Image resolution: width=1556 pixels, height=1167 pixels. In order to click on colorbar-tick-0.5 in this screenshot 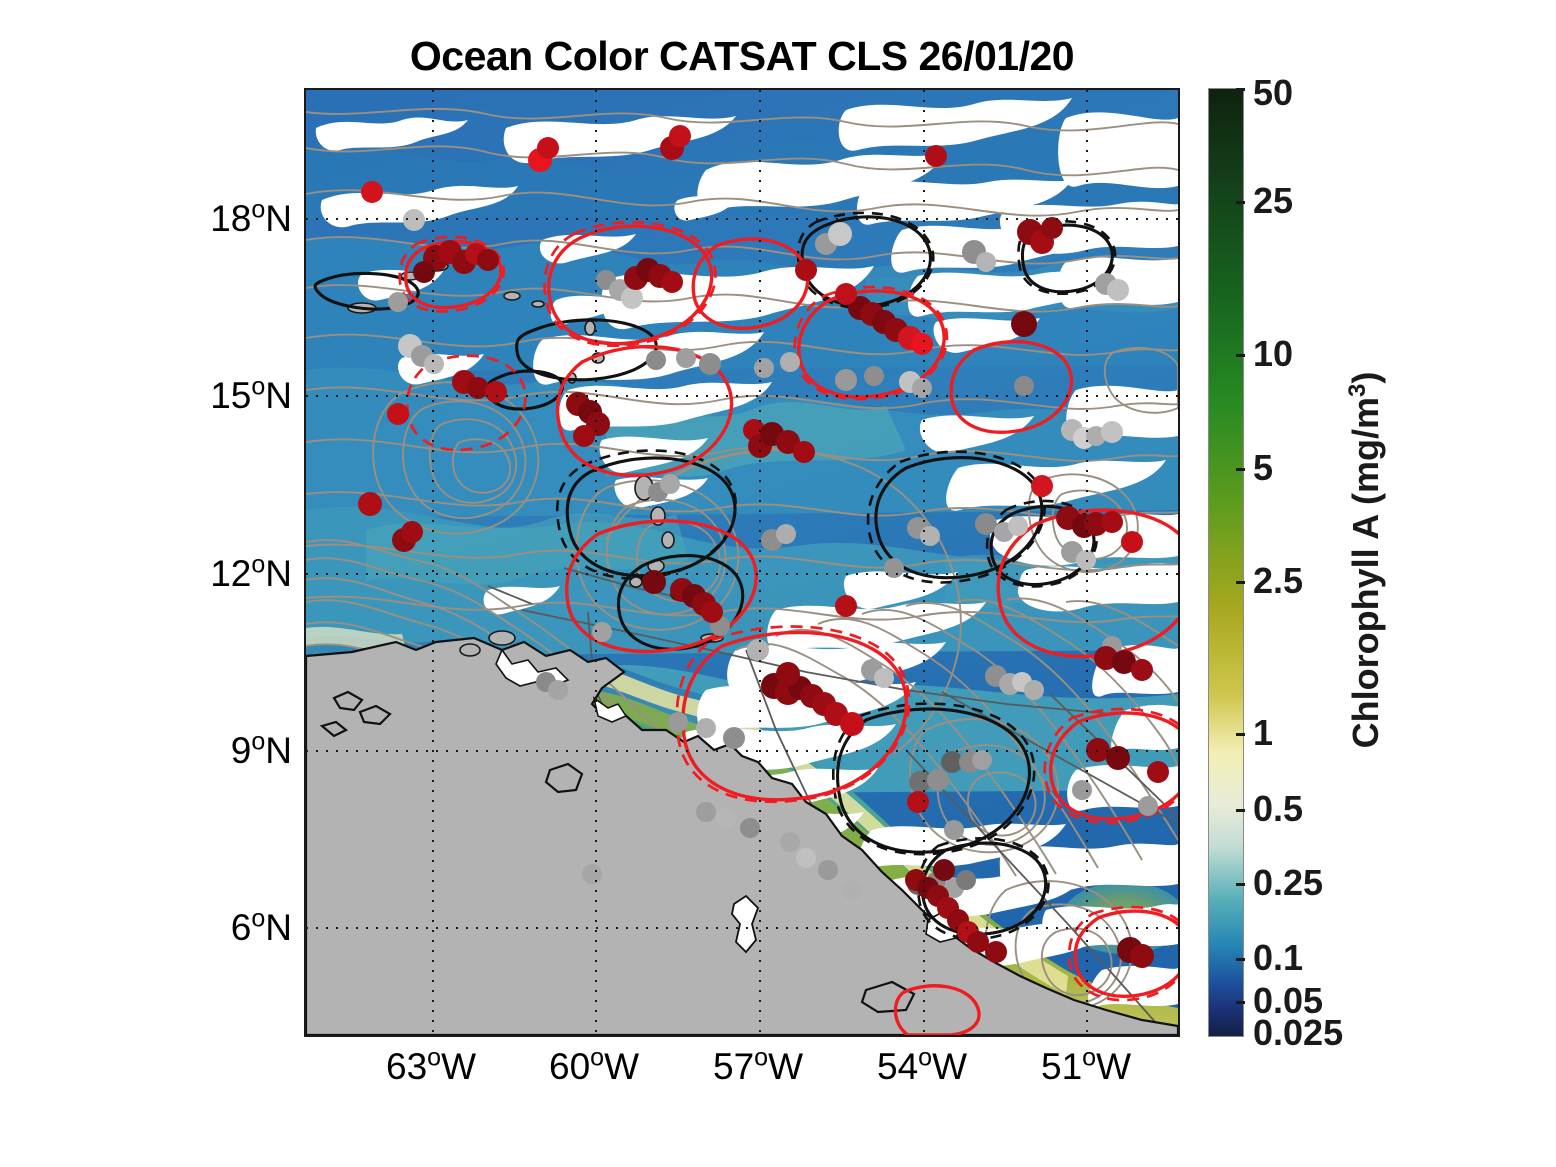, I will do `click(1240, 810)`.